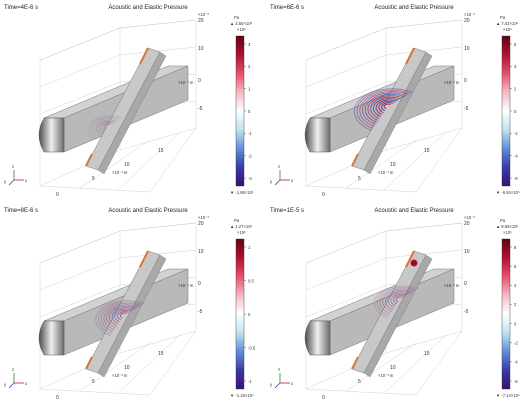 This screenshot has height=405, width=532. What do you see at coordinates (508, 395) in the screenshot?
I see `colorbar-min: ▼ -7.14×10⁵` at bounding box center [508, 395].